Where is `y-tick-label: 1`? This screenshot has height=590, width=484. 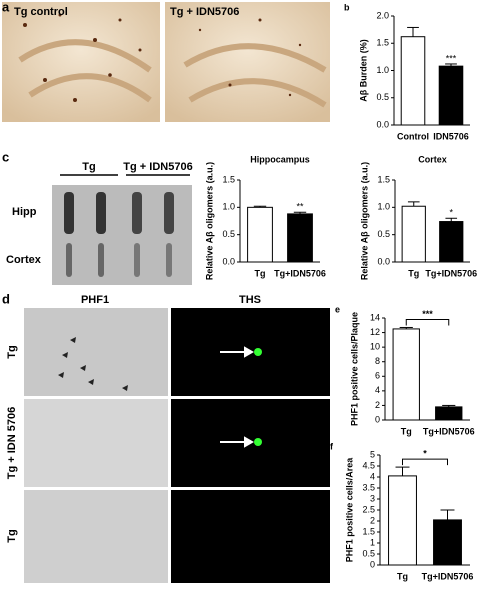 y-tick-label: 1 is located at coordinates (372, 542).